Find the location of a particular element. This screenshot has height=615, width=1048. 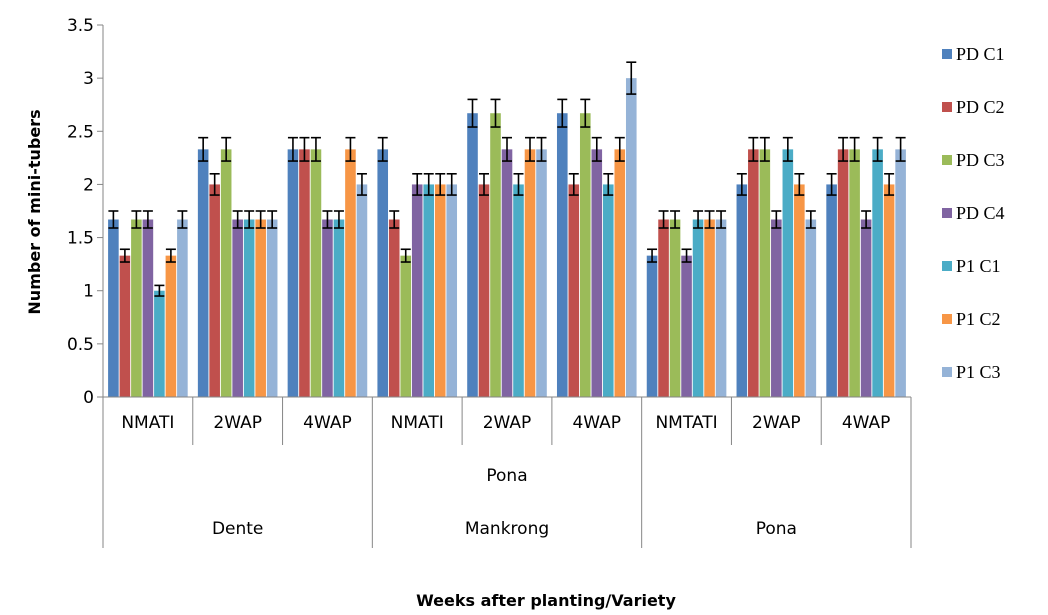

y-tick-label: 3 is located at coordinates (88, 79).